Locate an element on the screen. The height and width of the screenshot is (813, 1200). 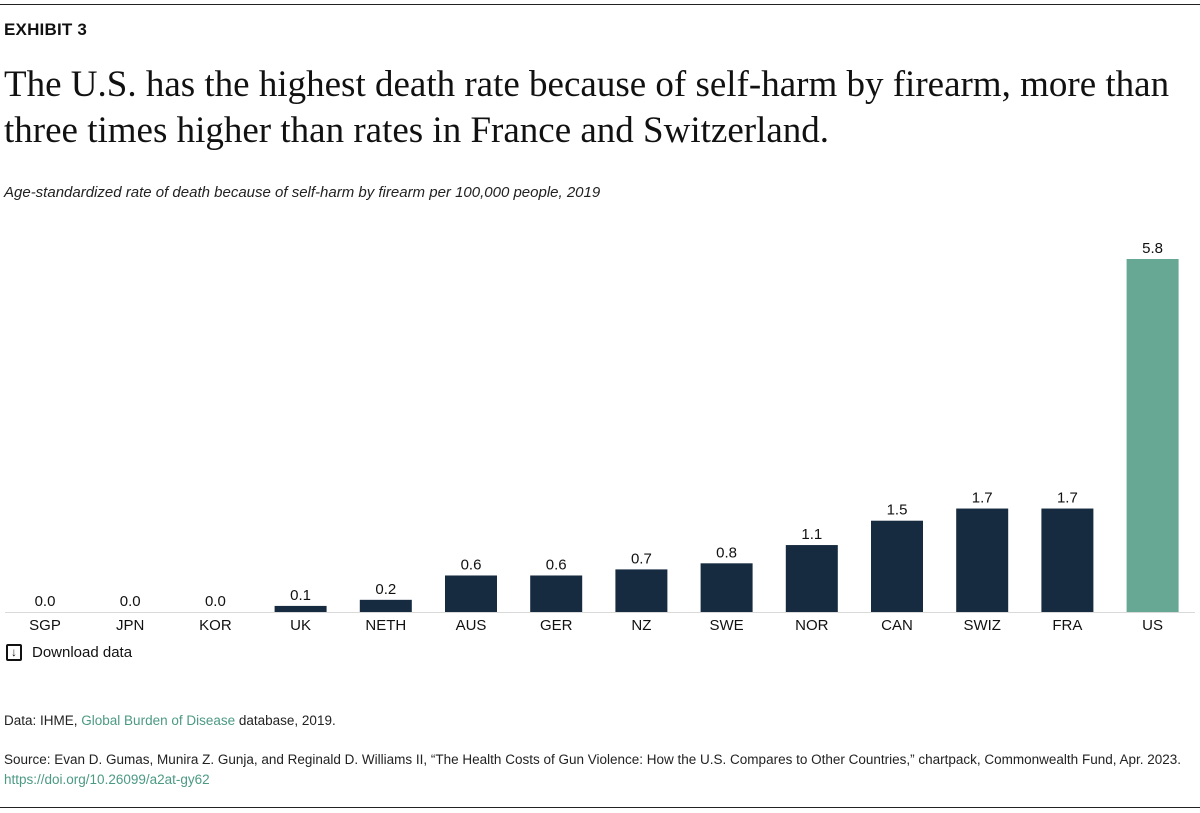
bottom-rule is located at coordinates (600, 807).